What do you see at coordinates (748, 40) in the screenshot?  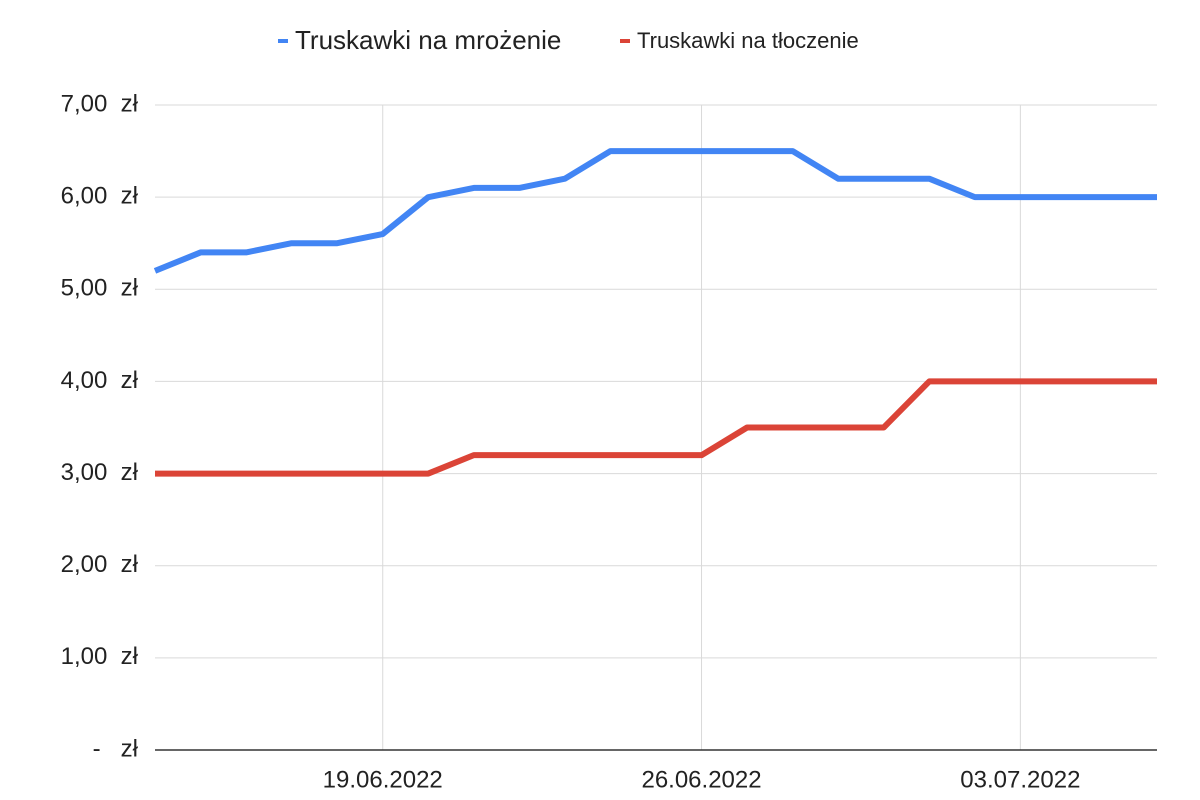 I see `legend-label: Truskawki na tłoczenie` at bounding box center [748, 40].